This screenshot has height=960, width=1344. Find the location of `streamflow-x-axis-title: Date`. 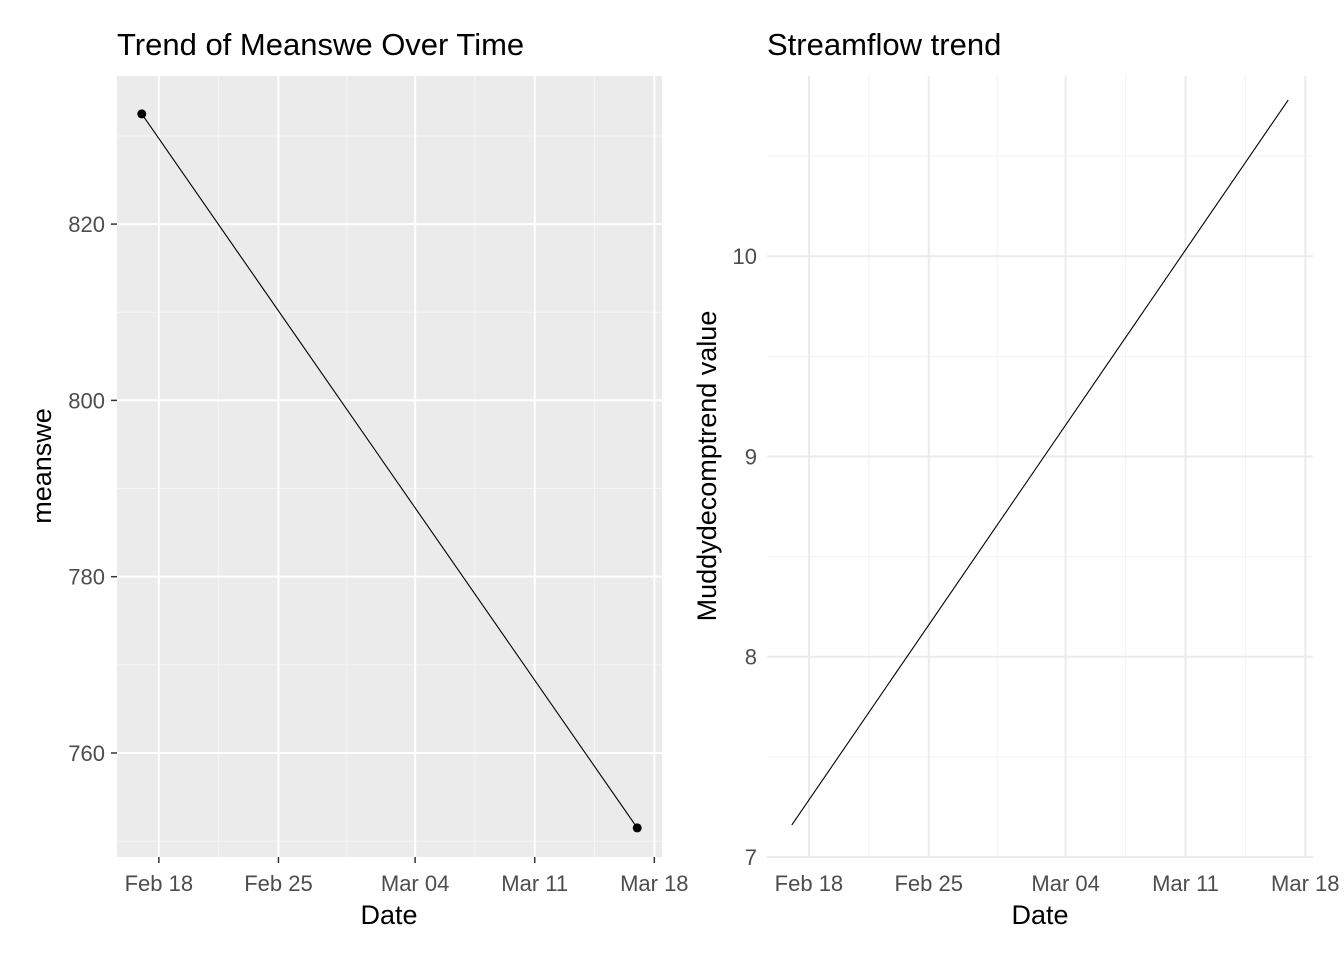

streamflow-x-axis-title: Date is located at coordinates (1039, 915).